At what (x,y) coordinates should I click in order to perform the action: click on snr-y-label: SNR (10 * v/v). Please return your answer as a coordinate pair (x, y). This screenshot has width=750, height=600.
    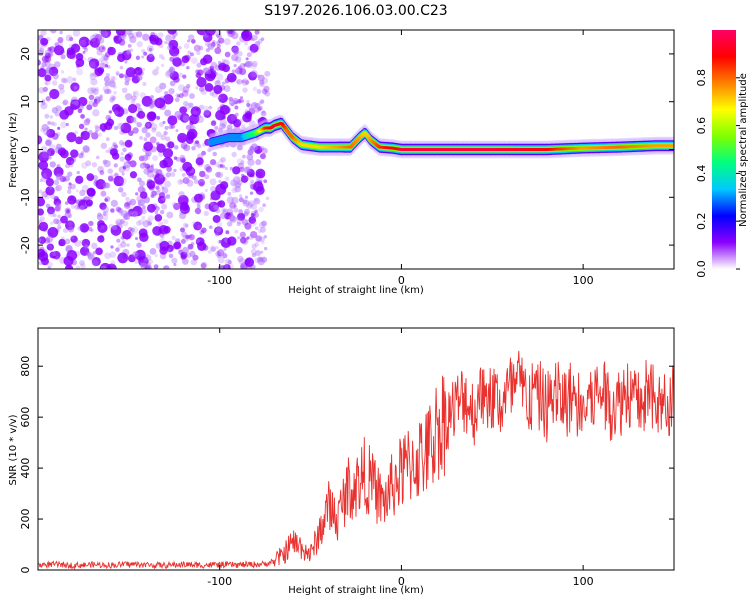
    Looking at the image, I should click on (13, 449).